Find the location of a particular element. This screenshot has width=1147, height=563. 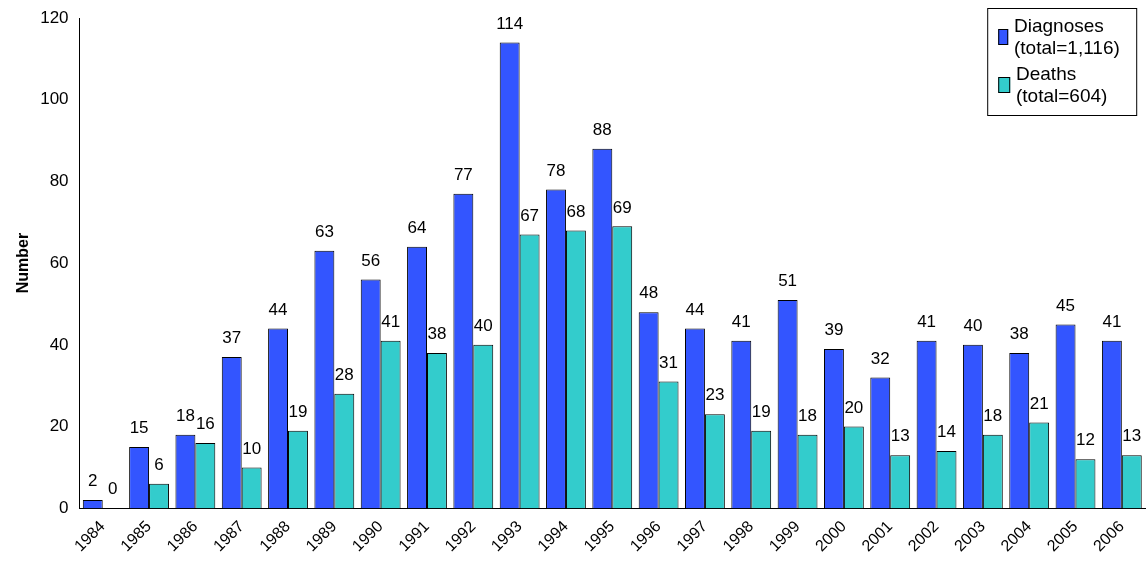

data-label: 64 is located at coordinates (417, 227).